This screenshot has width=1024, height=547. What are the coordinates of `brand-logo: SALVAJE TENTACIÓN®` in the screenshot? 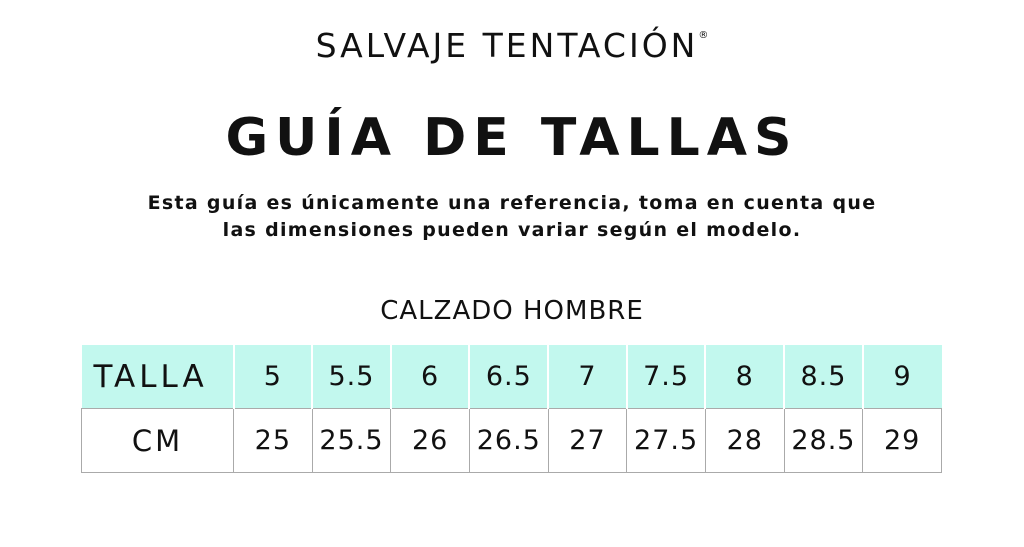 It's located at (512, 45).